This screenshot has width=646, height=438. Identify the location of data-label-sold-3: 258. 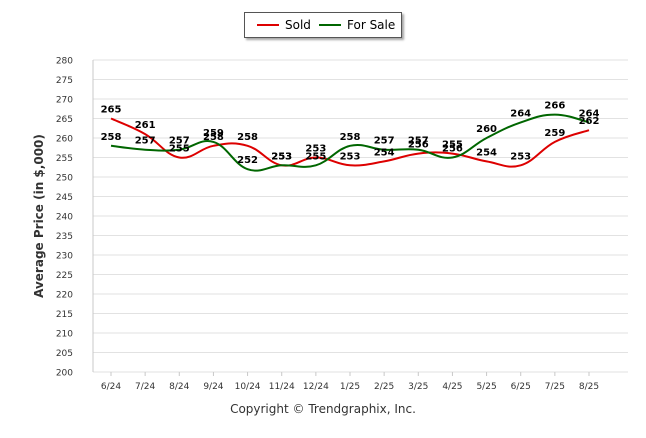
(213, 137).